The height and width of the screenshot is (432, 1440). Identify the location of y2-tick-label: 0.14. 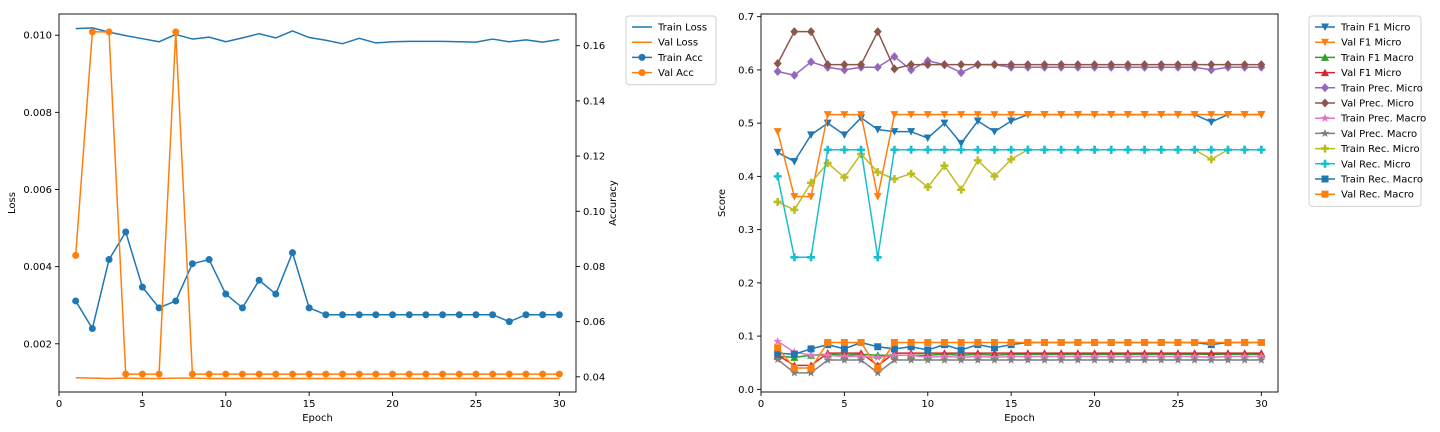
(594, 101).